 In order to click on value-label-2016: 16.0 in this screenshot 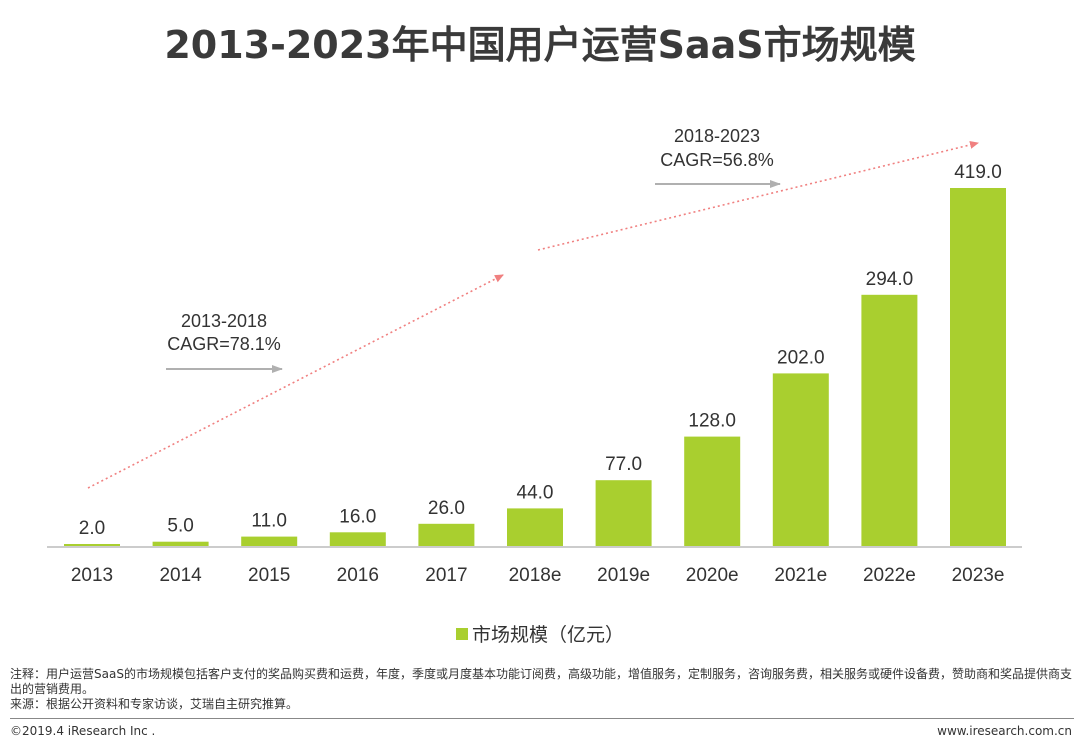, I will do `click(357, 516)`.